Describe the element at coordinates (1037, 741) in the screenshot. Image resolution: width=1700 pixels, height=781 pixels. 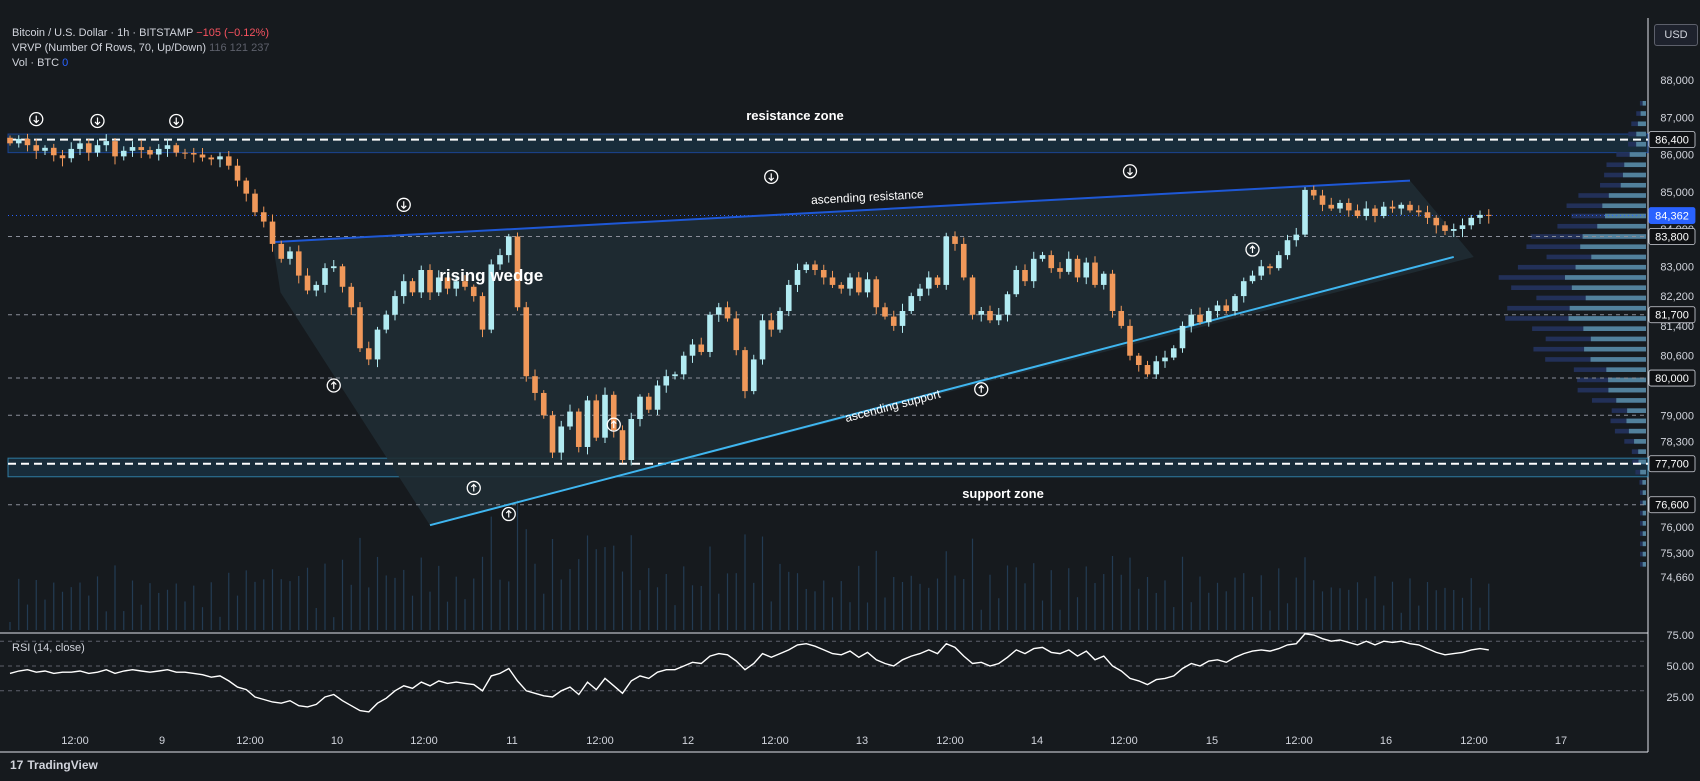
I see `time-axis-tick: 14` at that location.